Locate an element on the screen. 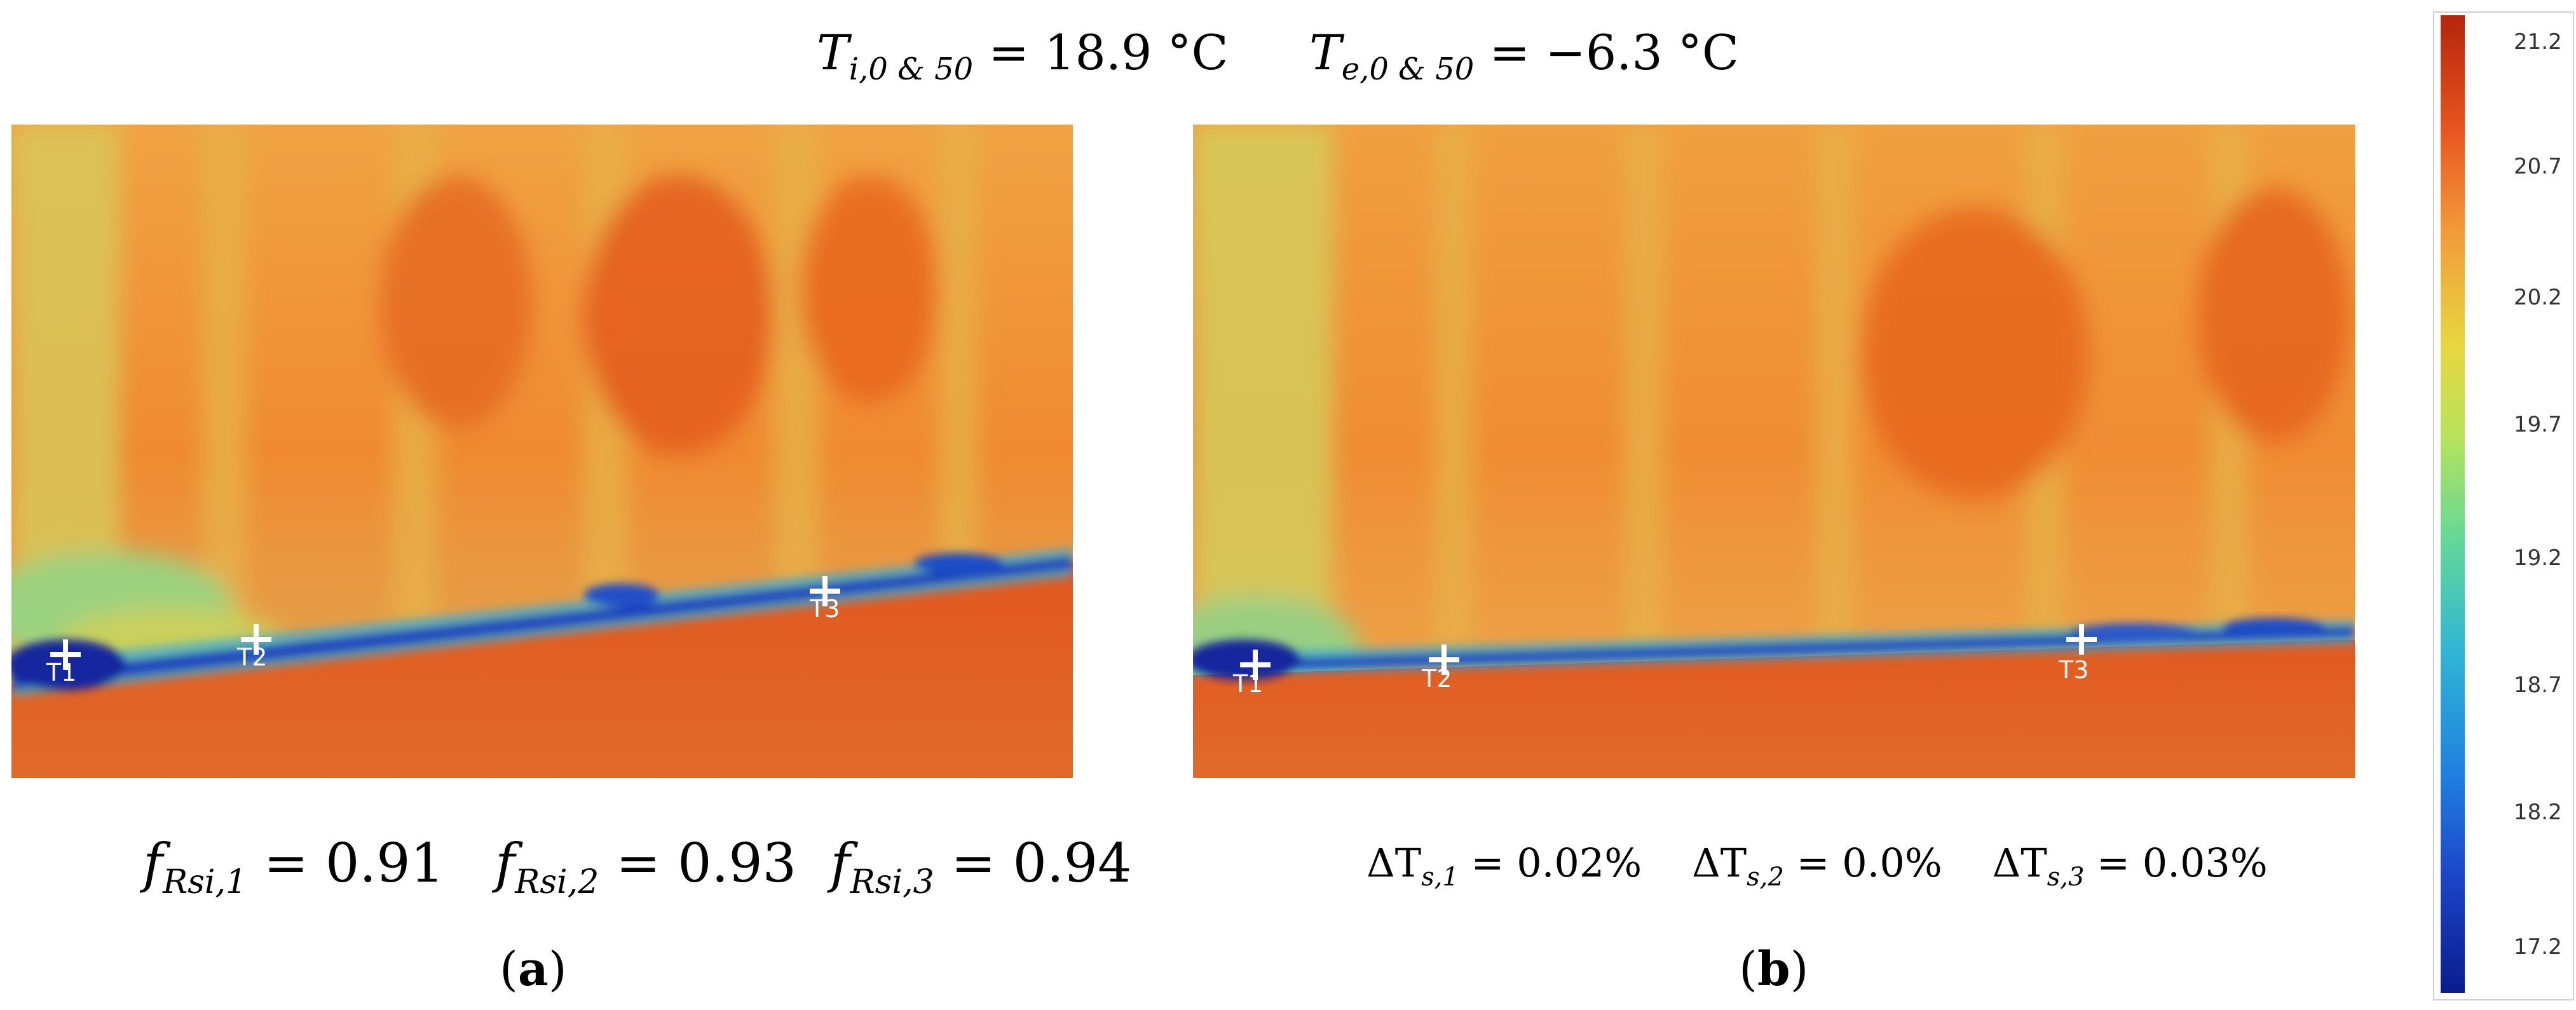  caption-a-letter: a is located at coordinates (533, 969).